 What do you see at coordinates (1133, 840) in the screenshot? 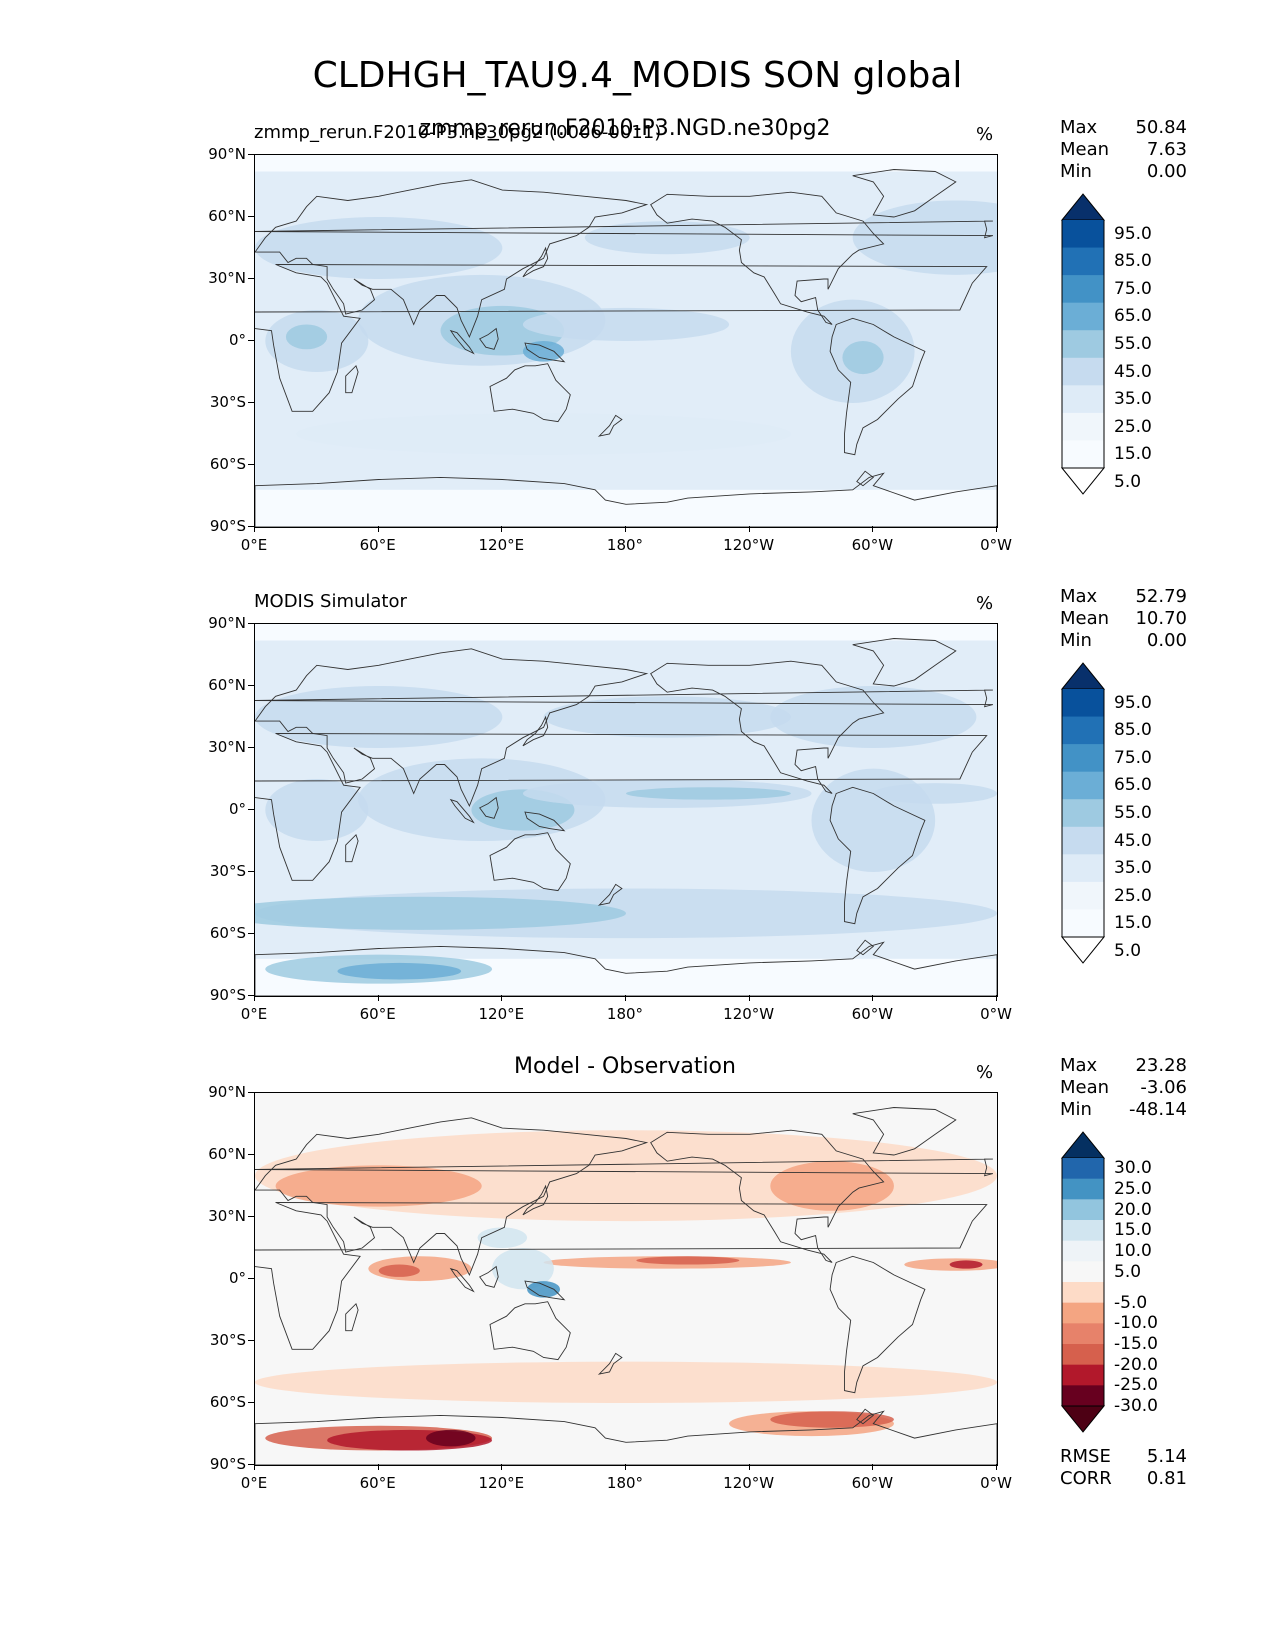
I see `colorbar-tick-label: 45.0` at bounding box center [1133, 840].